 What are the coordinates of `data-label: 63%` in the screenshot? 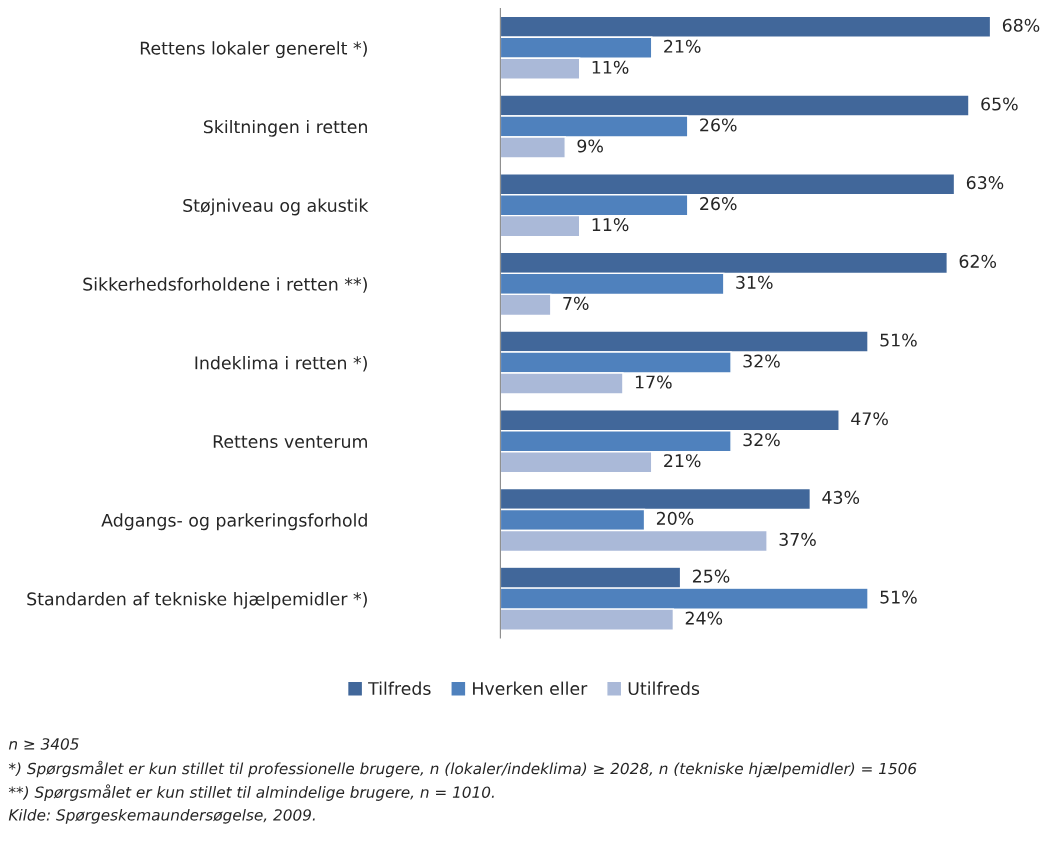 It's located at (985, 183).